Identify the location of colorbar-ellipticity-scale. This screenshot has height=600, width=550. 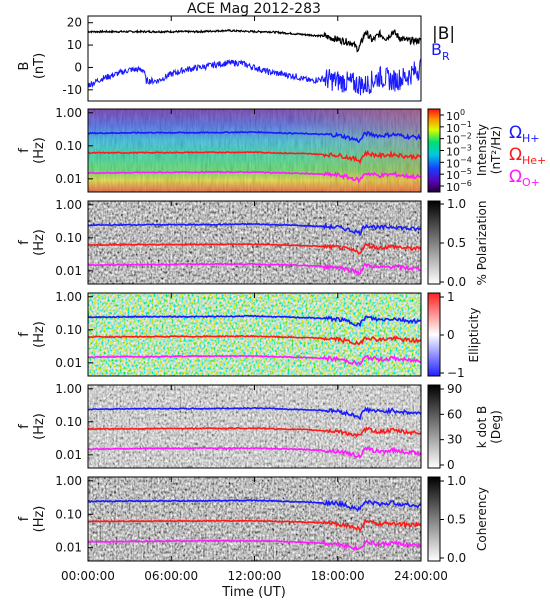
(434, 334).